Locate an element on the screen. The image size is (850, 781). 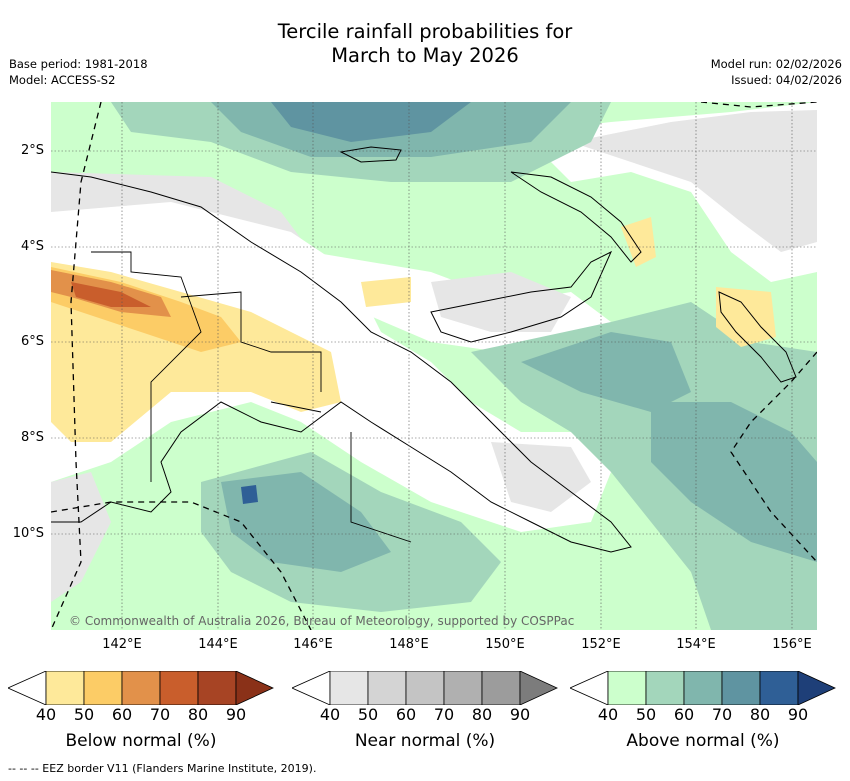
above-normal-south-c is located at coordinates (249, 494).